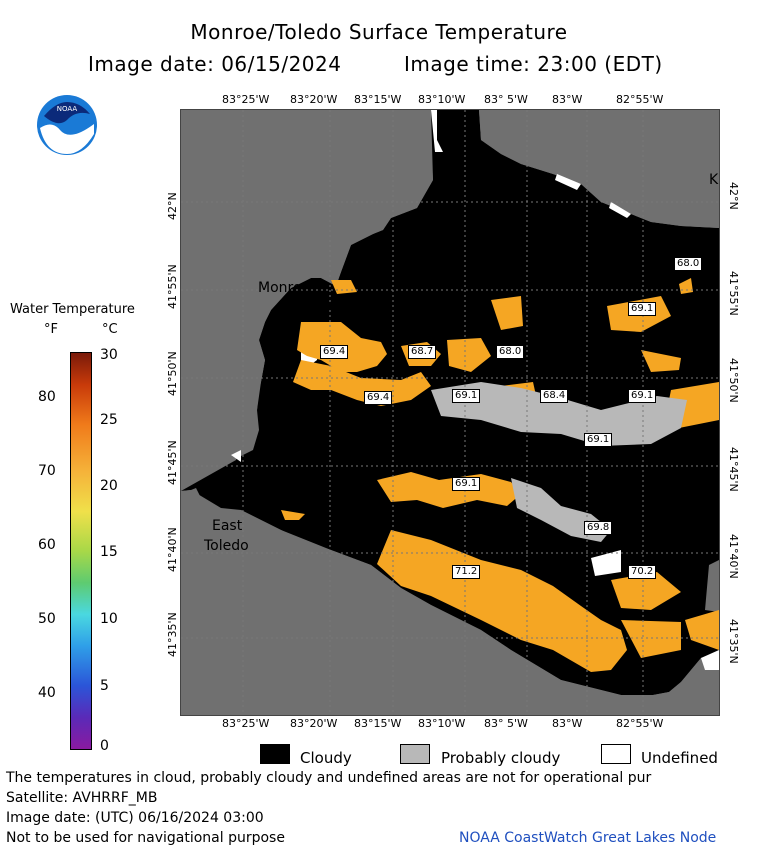 This screenshot has width=758, height=854. I want to click on colorbar-c-tick: 25, so click(109, 420).